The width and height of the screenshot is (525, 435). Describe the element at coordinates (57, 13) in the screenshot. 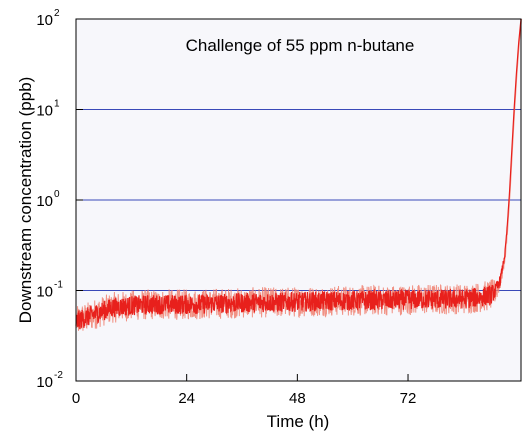

I see `y-tick-exponent-4: 2` at that location.